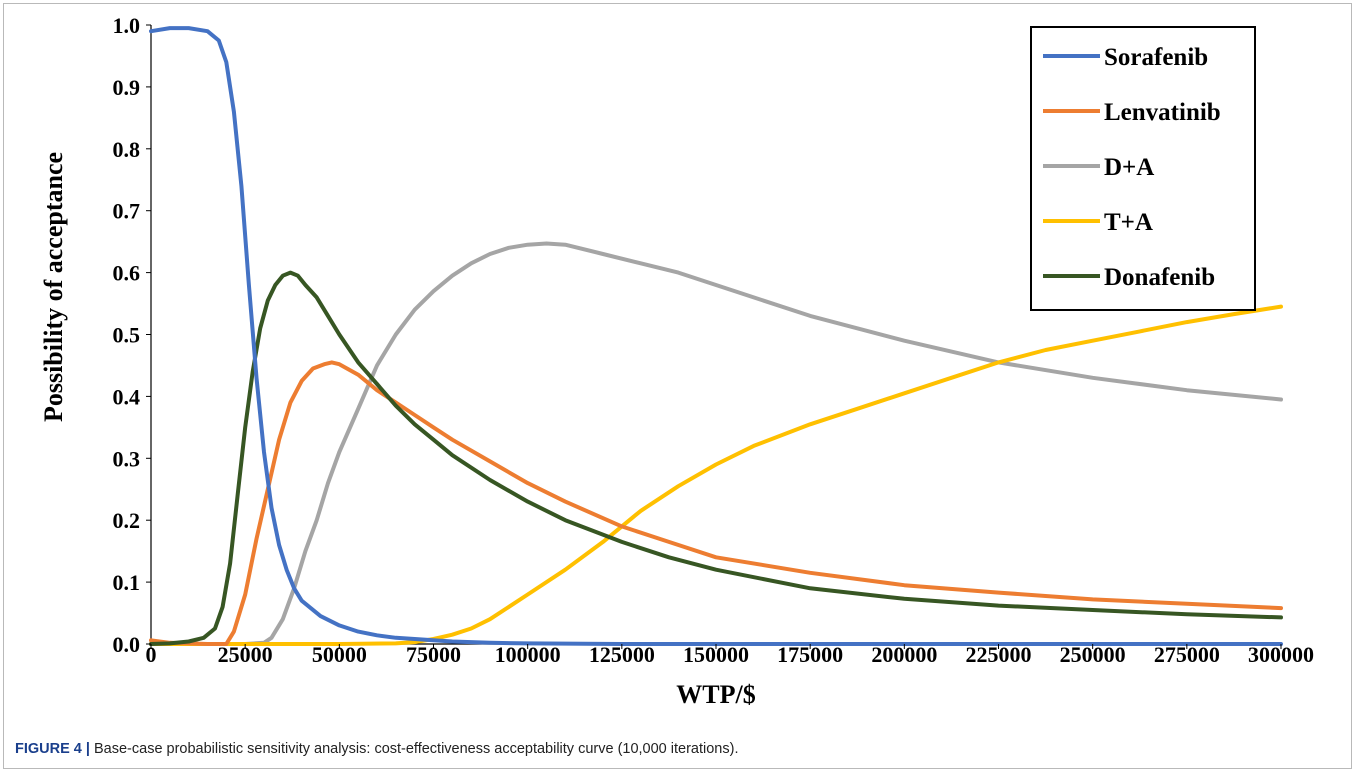 This screenshot has width=1357, height=773. What do you see at coordinates (528, 654) in the screenshot?
I see `x-tick-label: 100000` at bounding box center [528, 654].